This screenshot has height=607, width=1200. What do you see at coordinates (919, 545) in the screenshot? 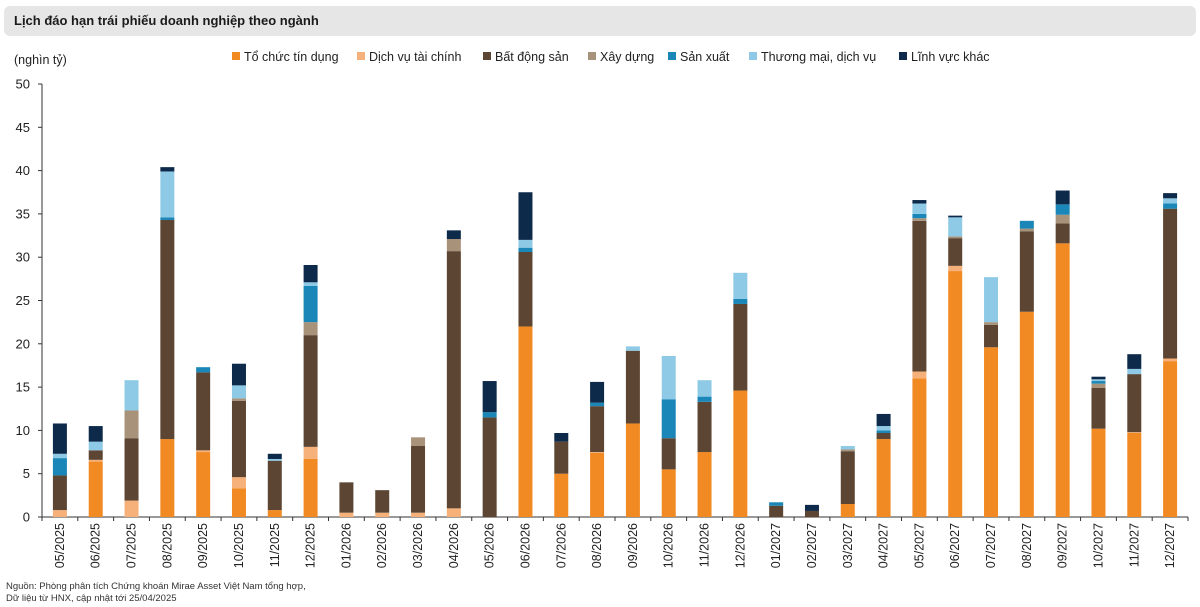
I see `x-tick-label: 05/2027` at bounding box center [919, 545].